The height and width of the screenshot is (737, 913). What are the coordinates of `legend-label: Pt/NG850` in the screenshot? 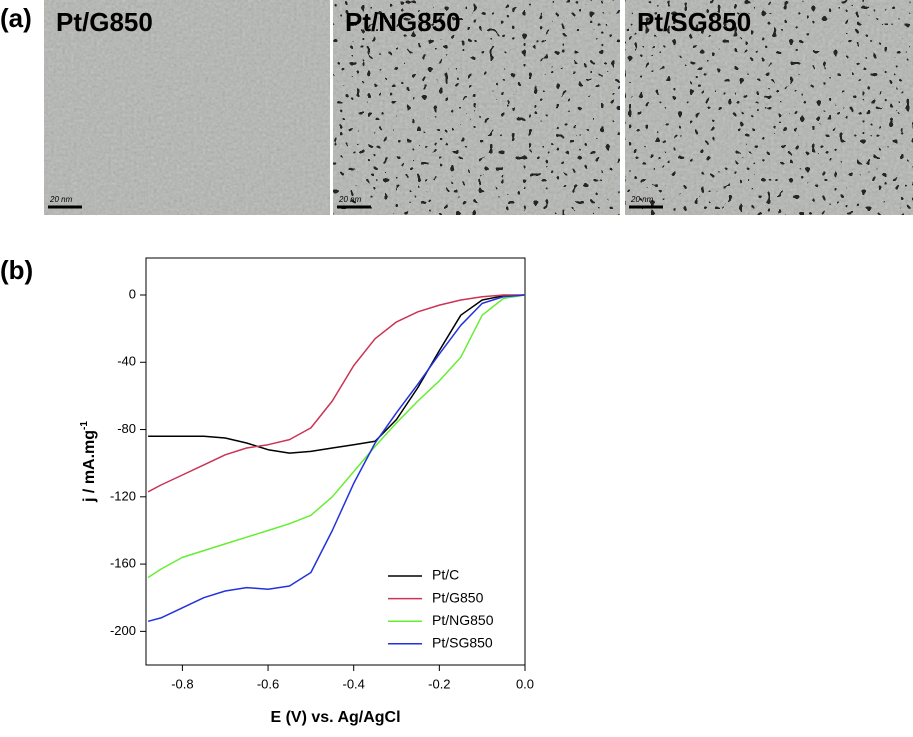 It's located at (463, 620).